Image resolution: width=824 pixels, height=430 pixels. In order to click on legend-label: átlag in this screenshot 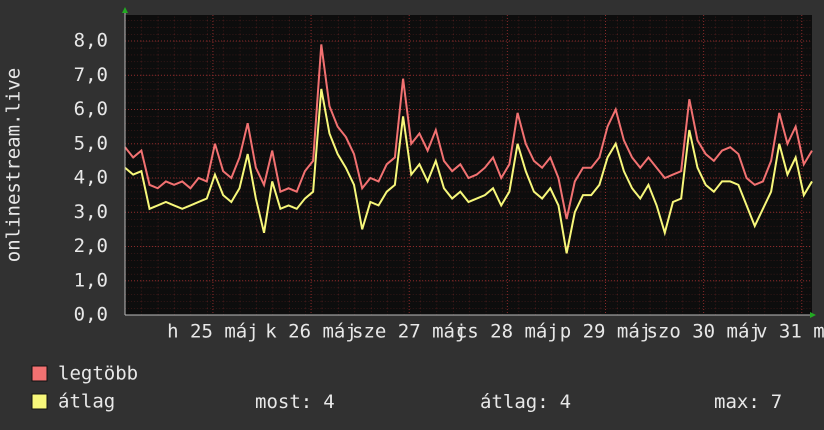, I will do `click(86, 402)`.